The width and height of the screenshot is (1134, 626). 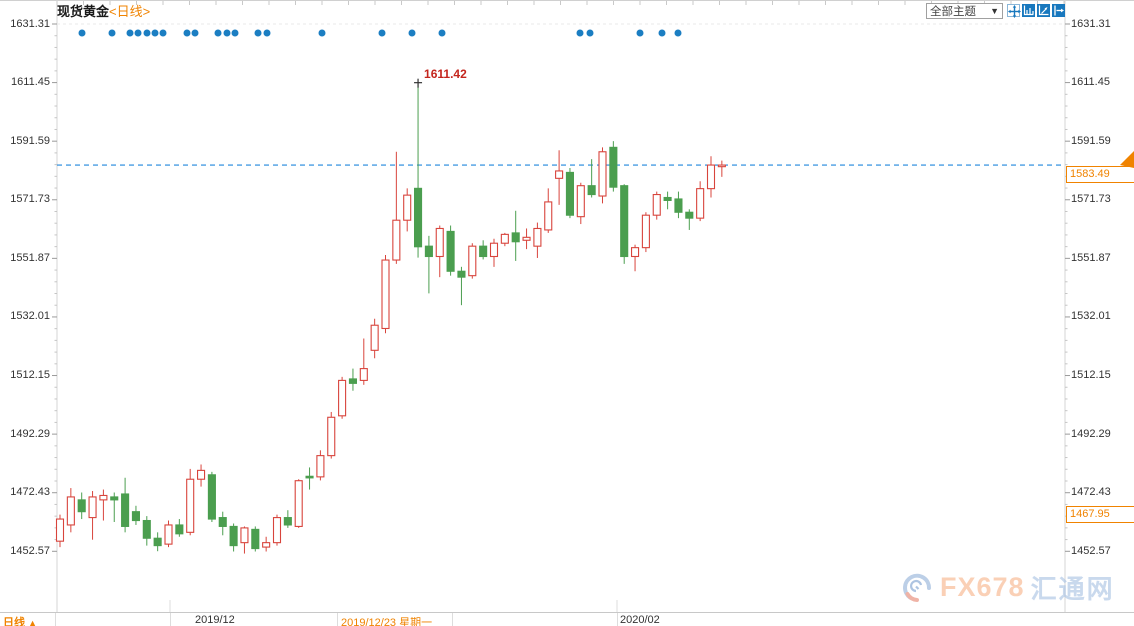 What do you see at coordinates (1028, 10) in the screenshot?
I see `fit-axis-icon` at bounding box center [1028, 10].